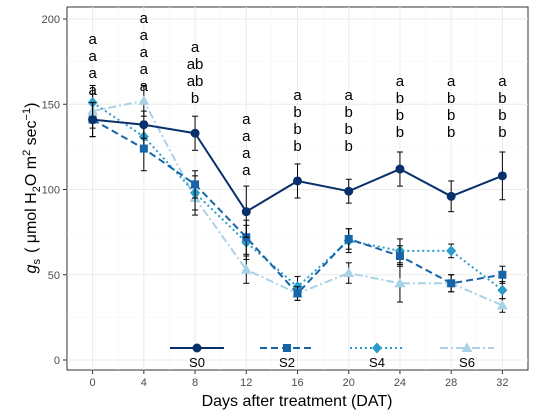  What do you see at coordinates (51, 105) in the screenshot?
I see `y-tick-label: 150` at bounding box center [51, 105].